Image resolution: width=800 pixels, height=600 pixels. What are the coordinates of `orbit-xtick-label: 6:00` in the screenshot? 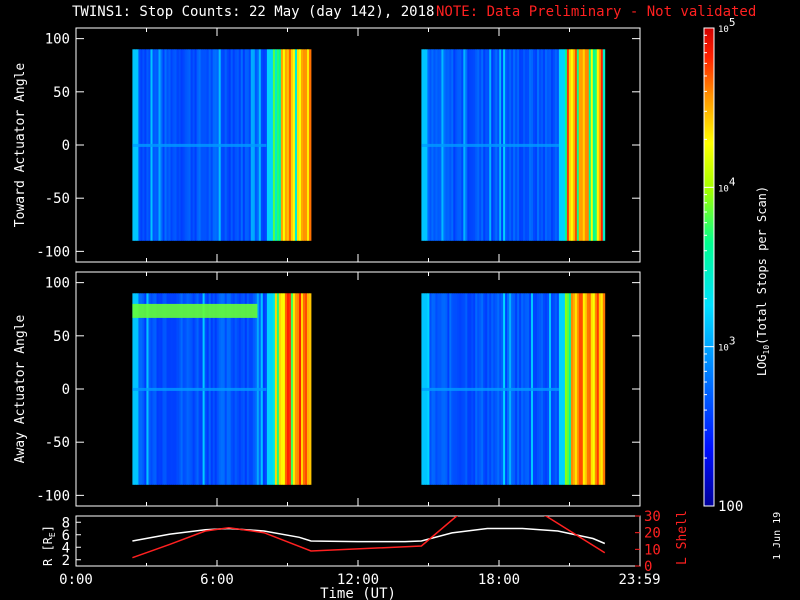 It's located at (217, 580).